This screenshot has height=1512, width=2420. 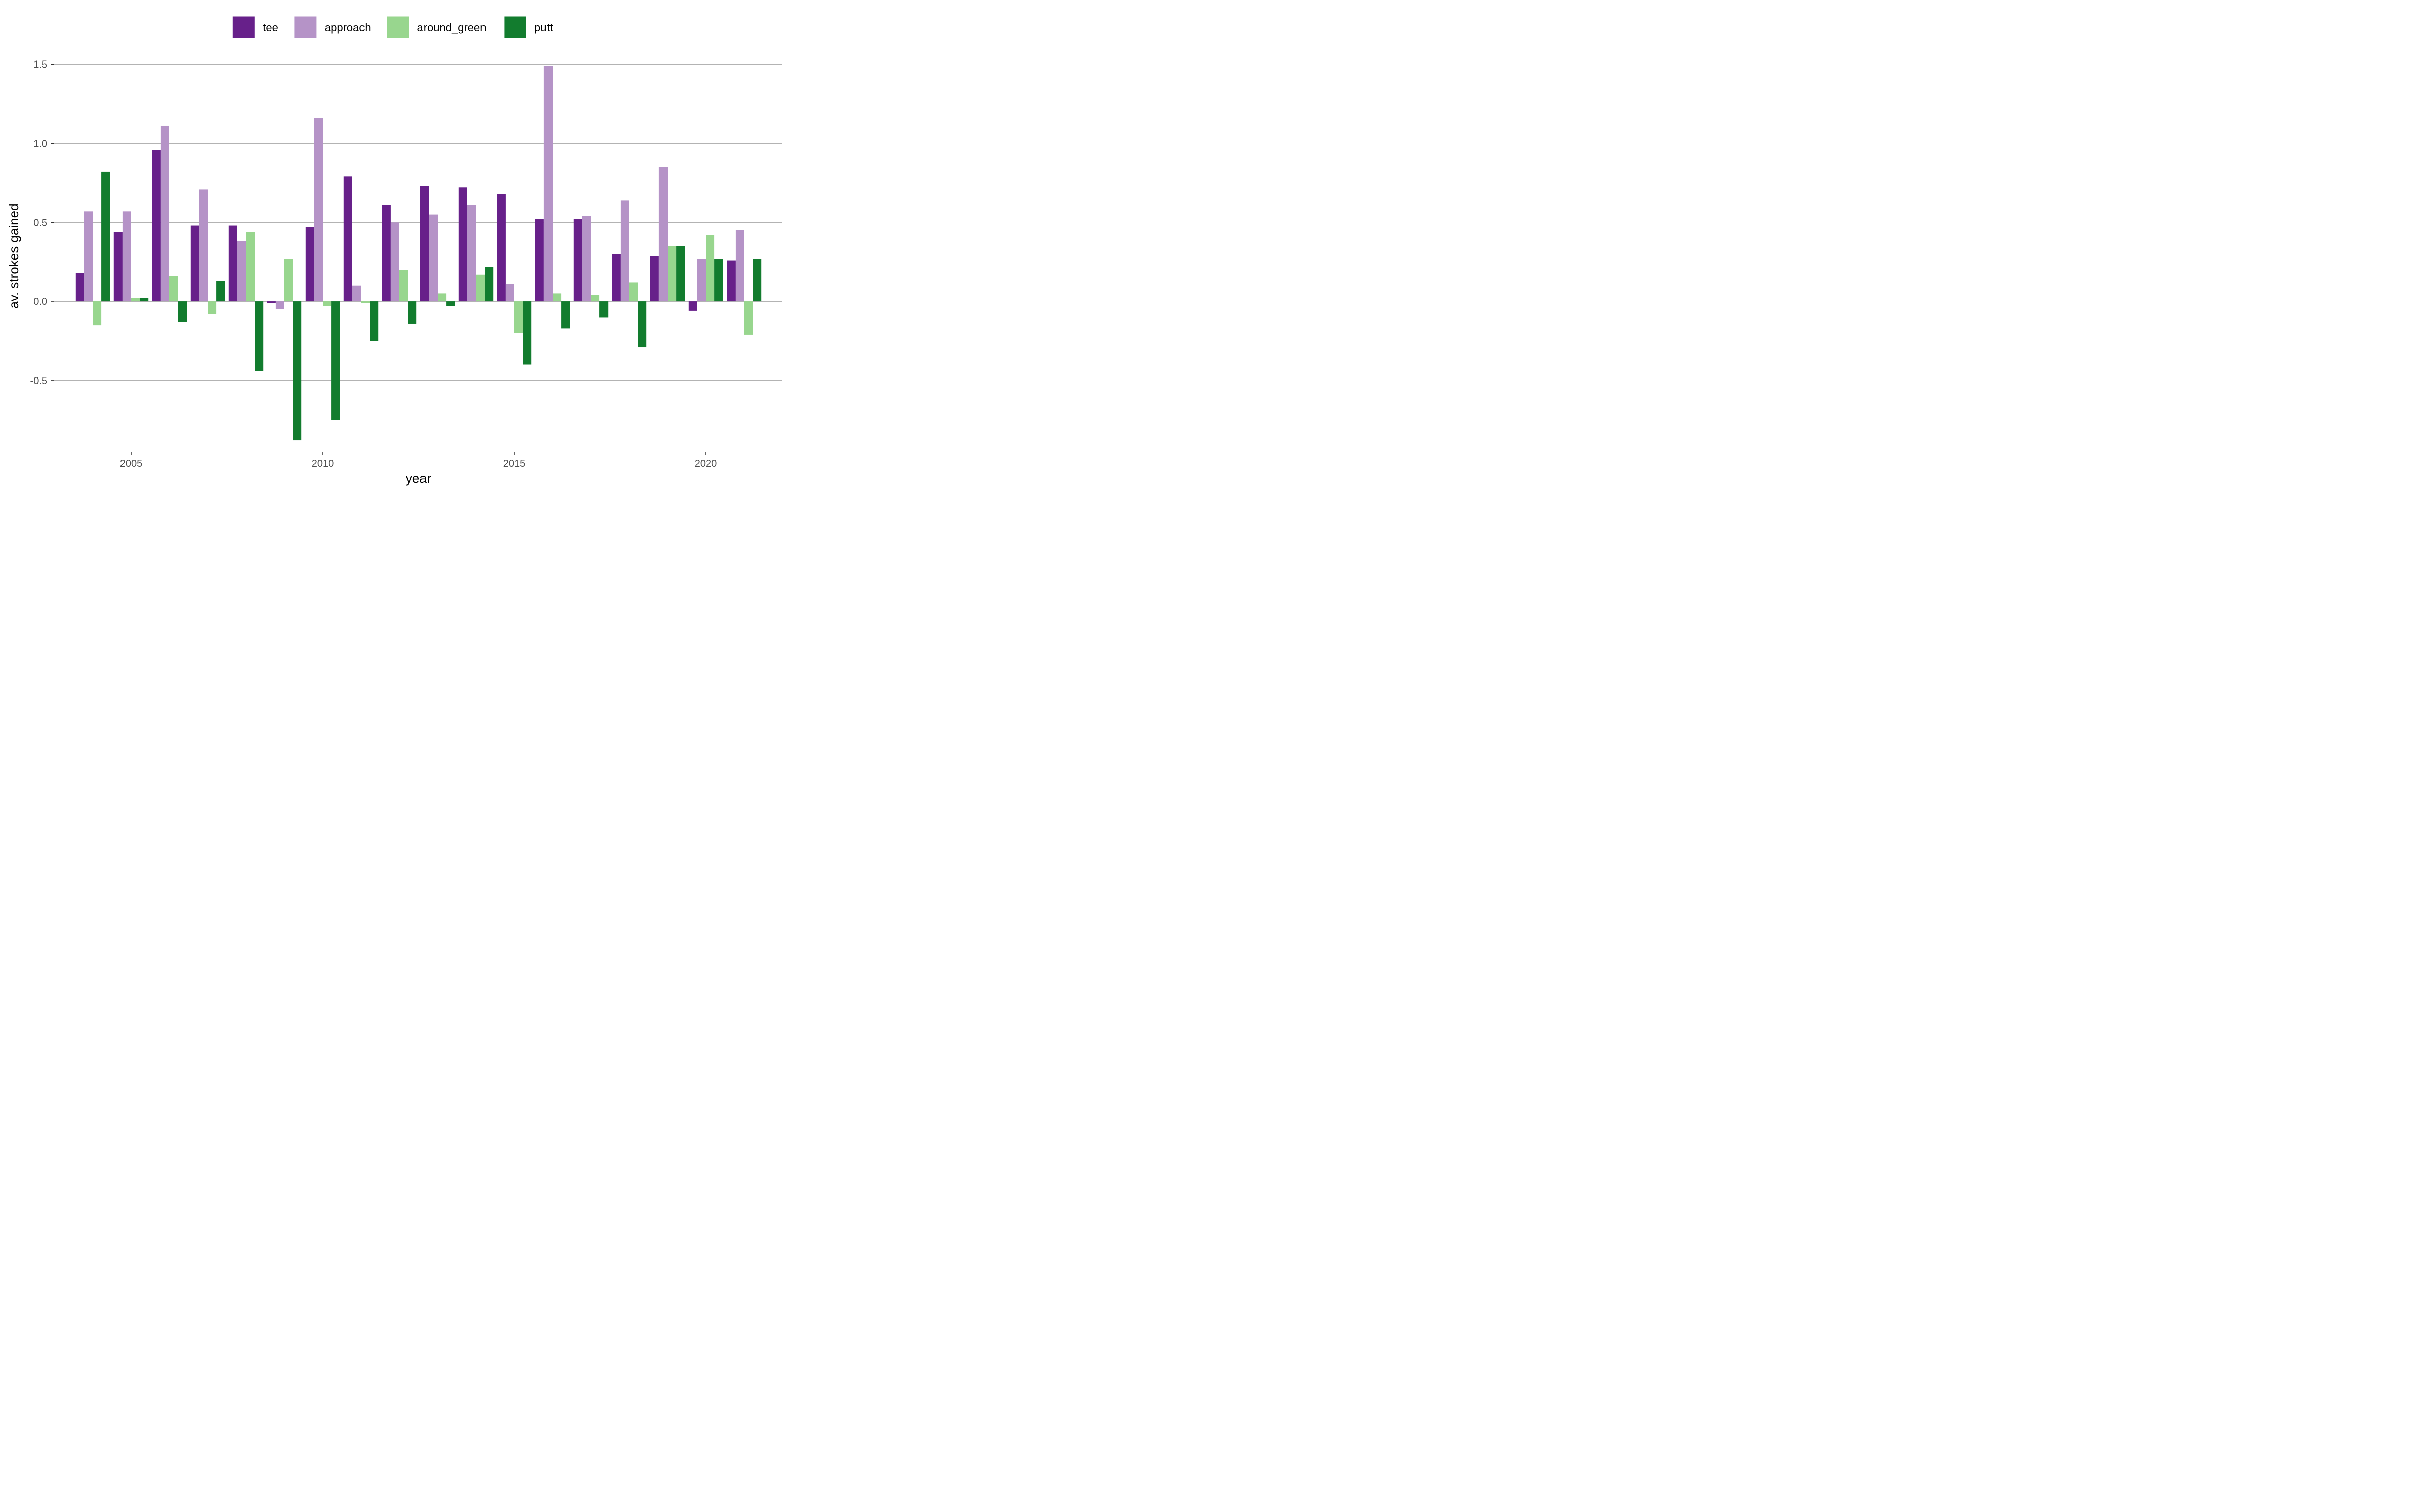 What do you see at coordinates (347, 239) in the screenshot?
I see `bar-tee-2011` at bounding box center [347, 239].